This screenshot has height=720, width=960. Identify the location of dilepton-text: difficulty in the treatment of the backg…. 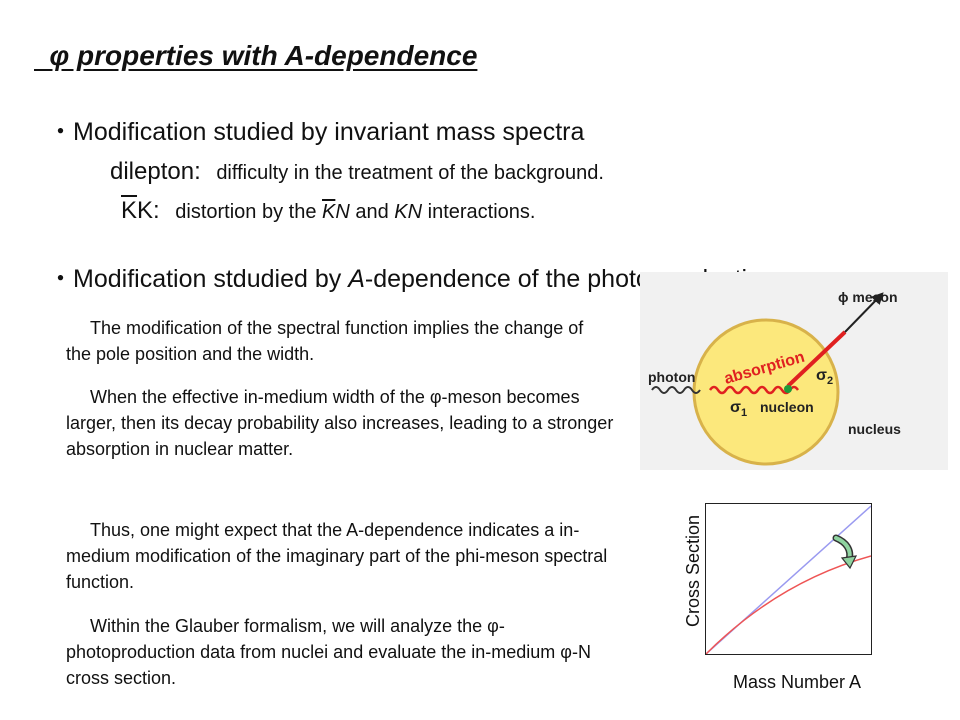
(410, 173).